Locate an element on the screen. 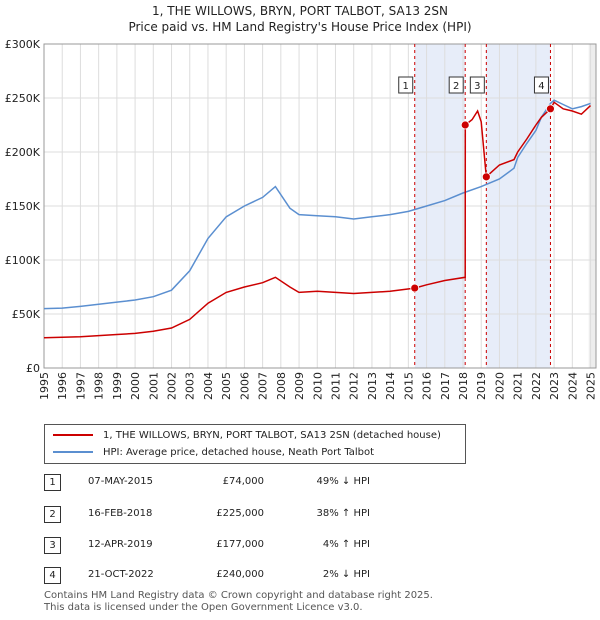 This screenshot has height=620, width=600. legend-red-line is located at coordinates (73, 435).